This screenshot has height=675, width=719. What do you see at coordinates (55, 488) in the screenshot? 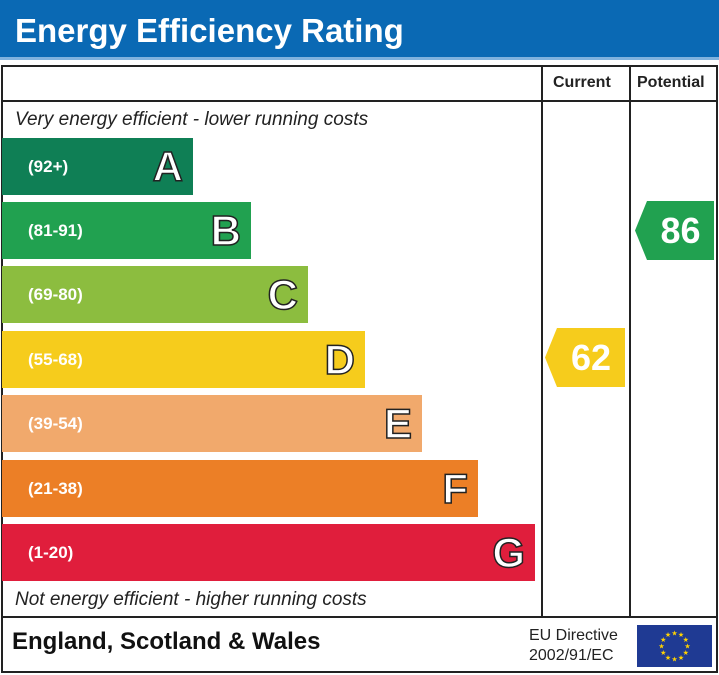
I see `band-range: (21-38)` at bounding box center [55, 488].